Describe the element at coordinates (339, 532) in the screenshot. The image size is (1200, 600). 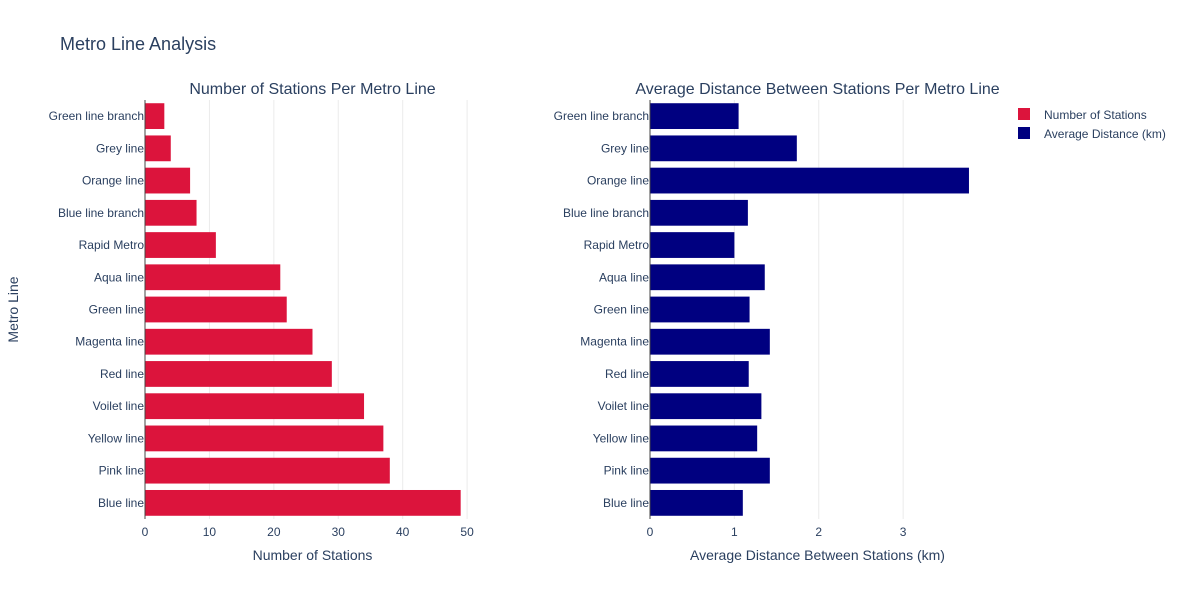
I see `x-tick-label: 30` at that location.